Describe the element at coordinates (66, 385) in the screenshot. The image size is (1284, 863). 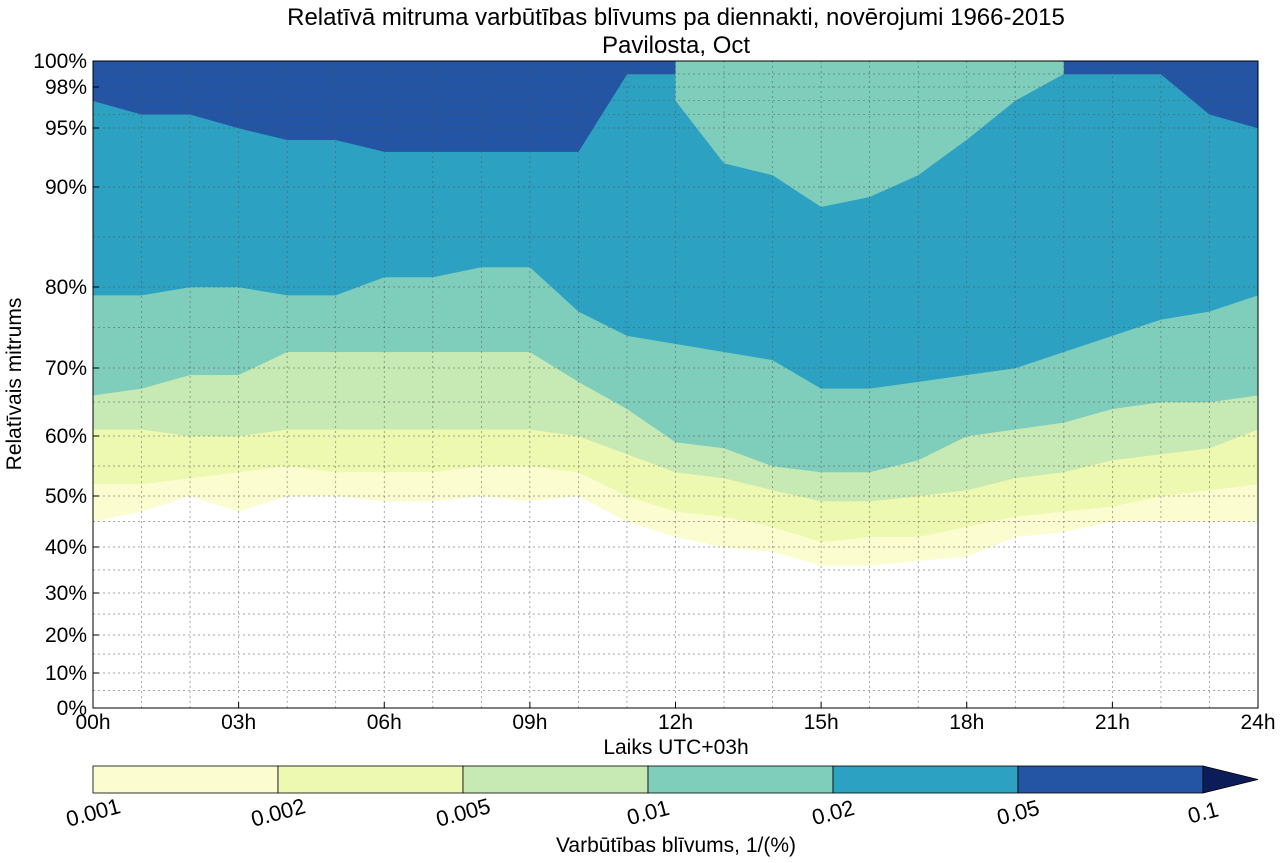
I see `y-axis: 0% 10% 20% 30% 40% 50% 60% 70% 80% 90% 95% 98% 100%` at that location.